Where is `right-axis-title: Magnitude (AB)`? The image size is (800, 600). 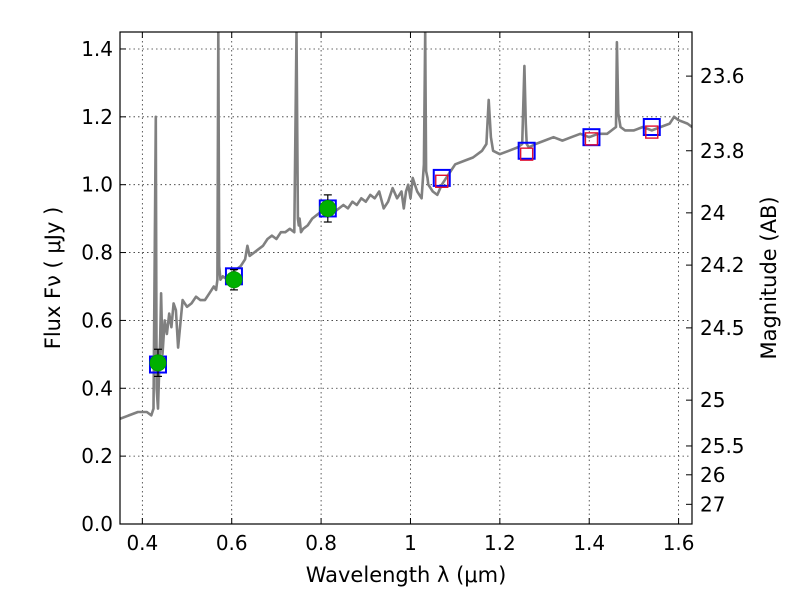
right-axis-title: Magnitude (AB) is located at coordinates (769, 277).